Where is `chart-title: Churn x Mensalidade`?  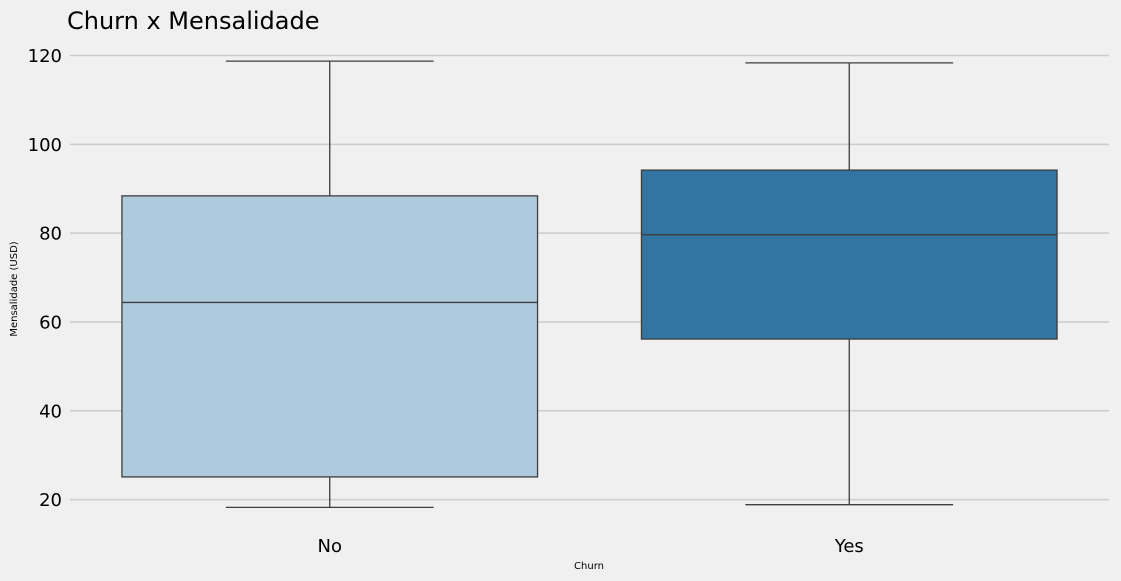 chart-title: Churn x Mensalidade is located at coordinates (193, 21).